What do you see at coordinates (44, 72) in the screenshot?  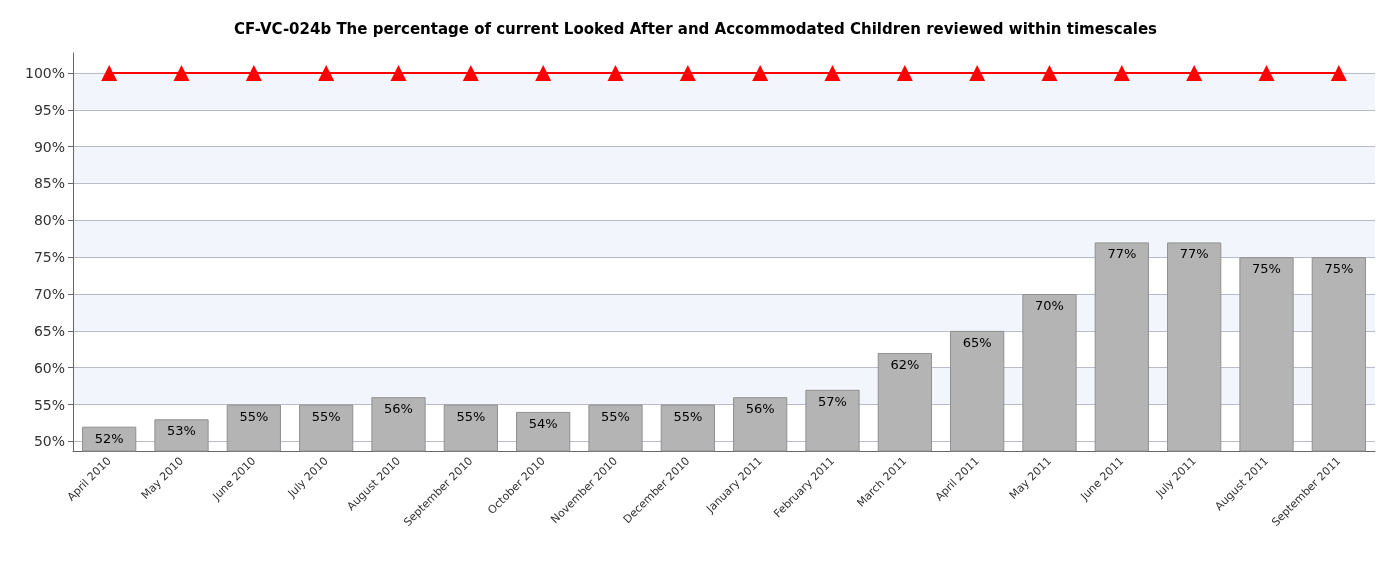 I see `y-tick-label: 100%` at bounding box center [44, 72].